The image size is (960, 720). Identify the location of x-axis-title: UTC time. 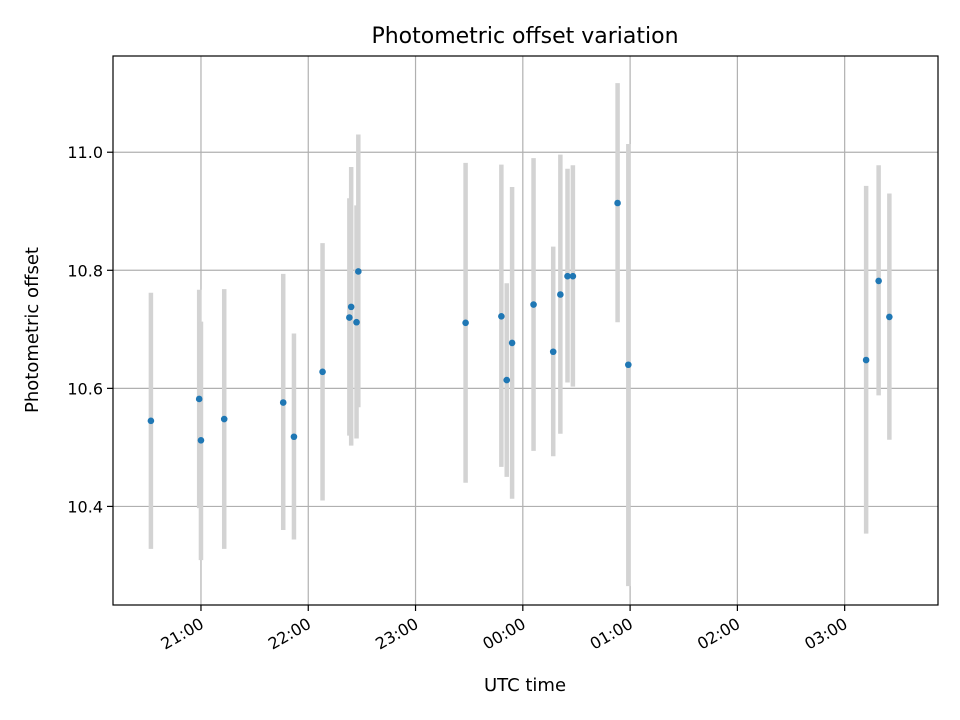
(525, 685).